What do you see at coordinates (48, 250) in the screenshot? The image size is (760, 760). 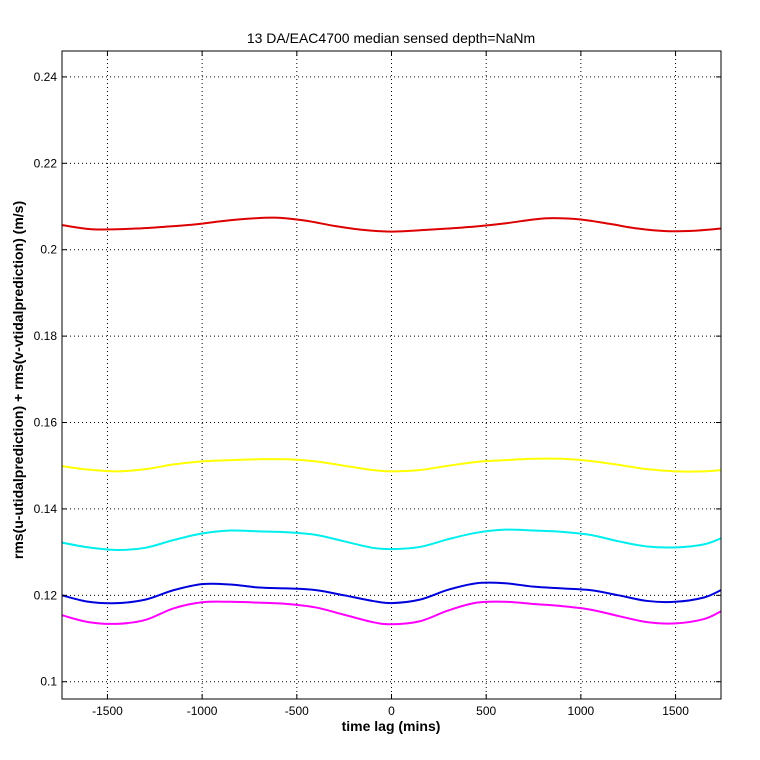 I see `y-tick-label: 0.2` at bounding box center [48, 250].